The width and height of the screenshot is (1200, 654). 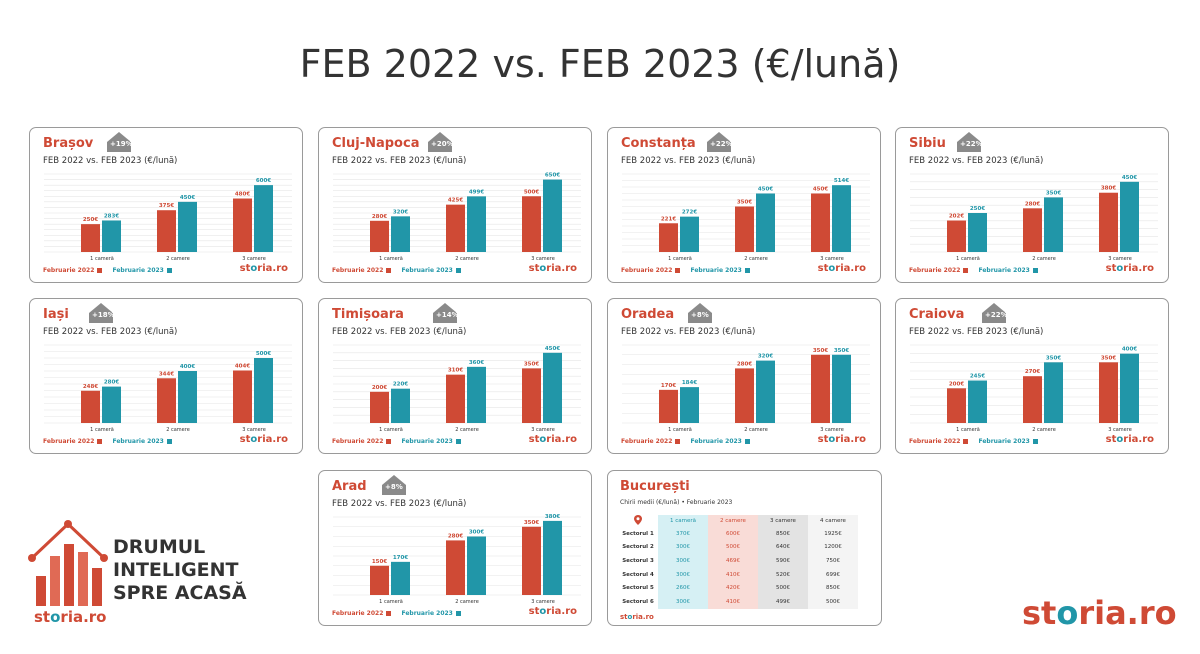 I want to click on change-badge: +8%, so click(x=394, y=485).